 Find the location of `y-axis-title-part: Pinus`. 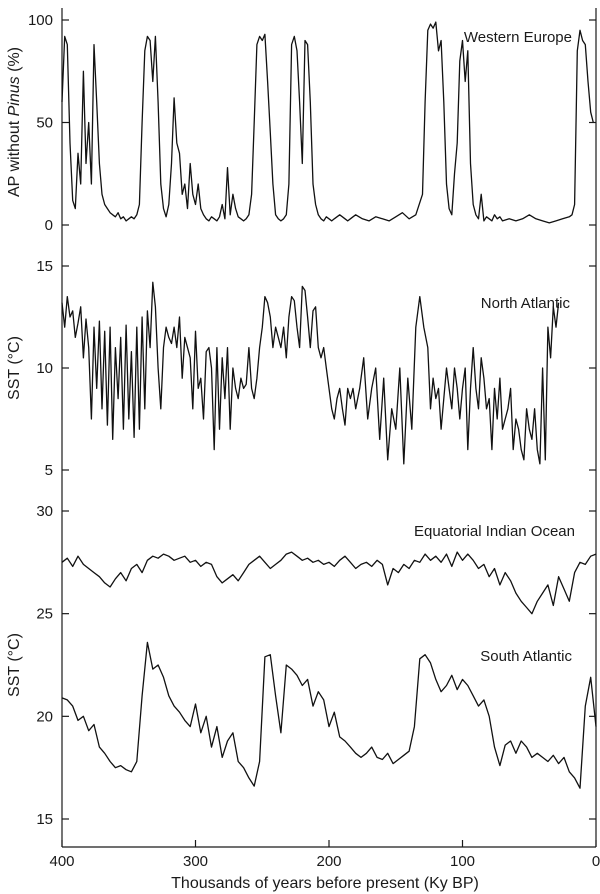

y-axis-title-part: Pinus is located at coordinates (14, 96).